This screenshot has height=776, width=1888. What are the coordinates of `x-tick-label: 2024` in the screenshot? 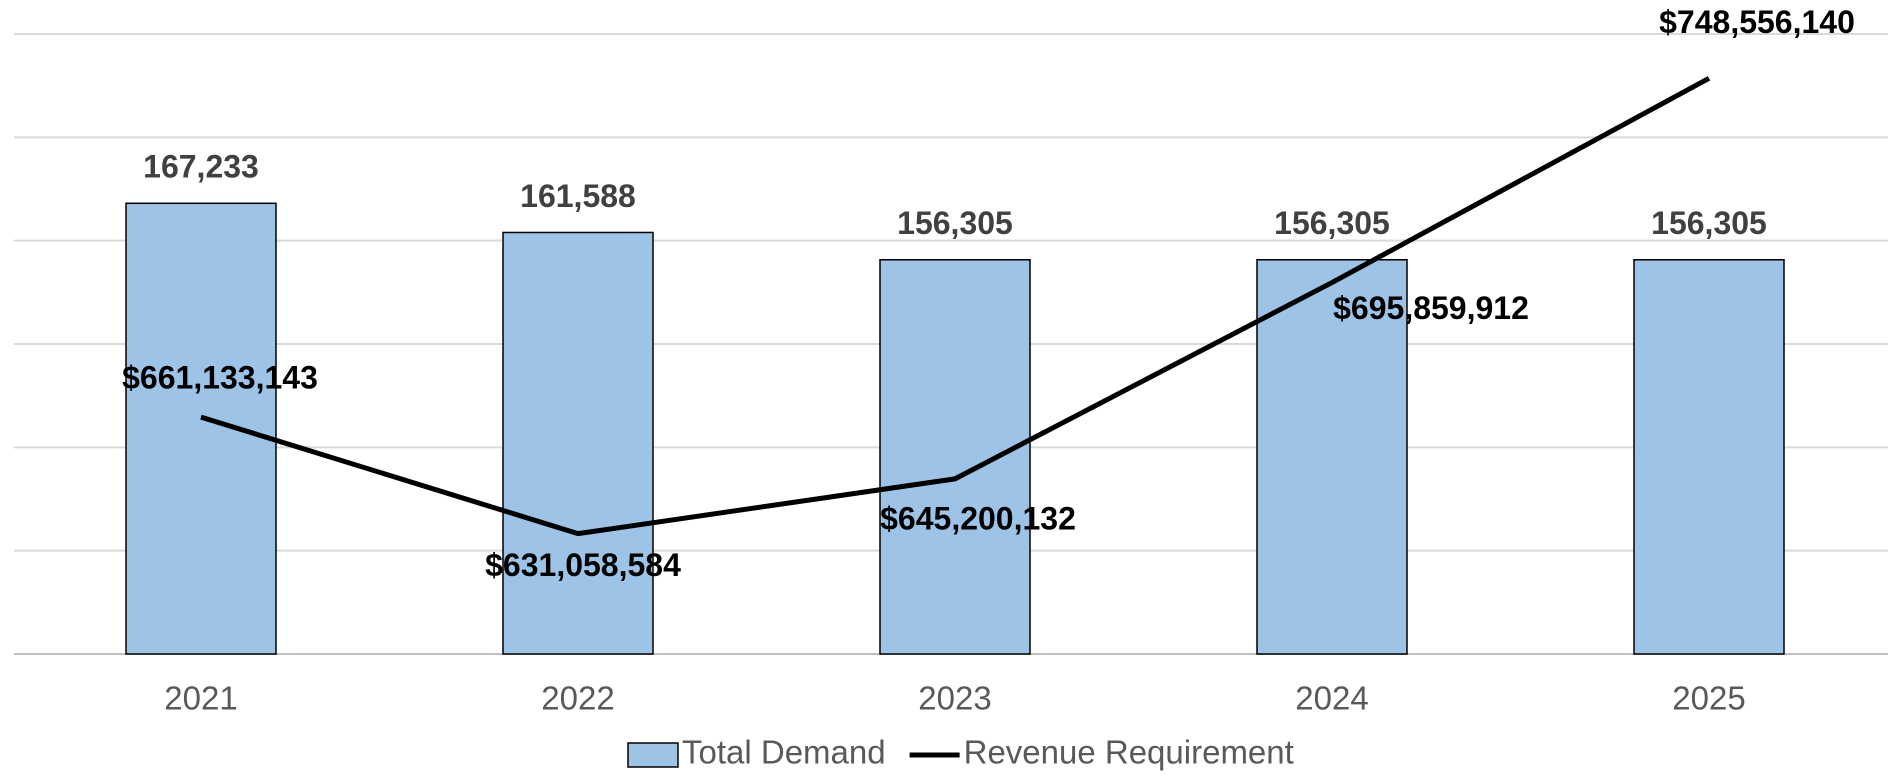 It's located at (1331, 698).